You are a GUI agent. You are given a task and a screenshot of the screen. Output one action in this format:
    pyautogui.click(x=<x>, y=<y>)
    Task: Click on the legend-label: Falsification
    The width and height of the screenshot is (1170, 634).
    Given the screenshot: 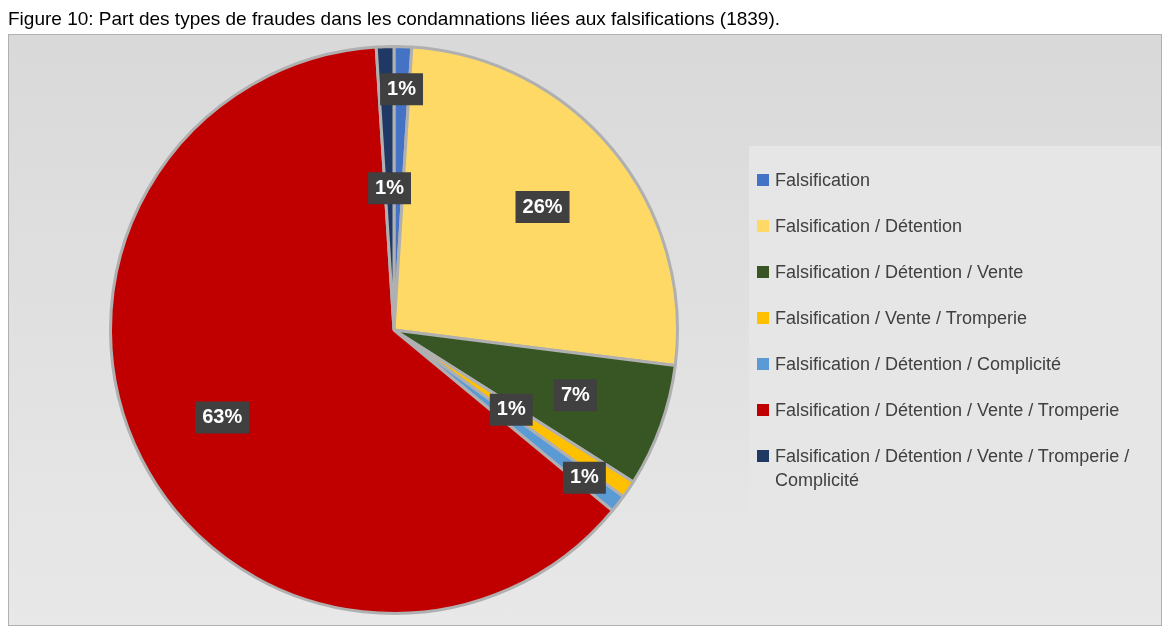 What is the action you would take?
    pyautogui.click(x=823, y=180)
    